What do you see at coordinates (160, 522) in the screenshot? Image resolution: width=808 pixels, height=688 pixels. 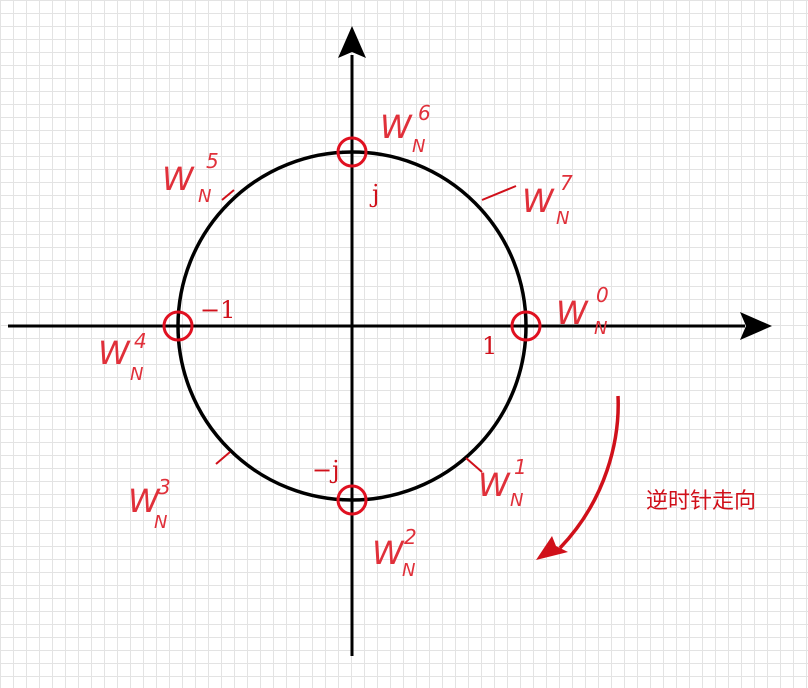 I see `twiddle-w3-subscript: N` at bounding box center [160, 522].